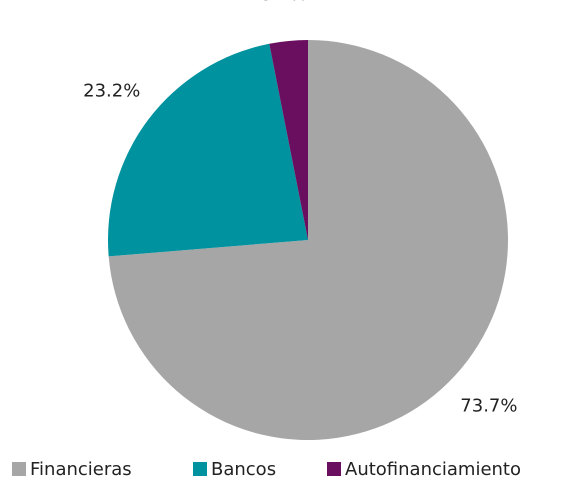  I want to click on data-label: 3.1%, so click(284, 2).